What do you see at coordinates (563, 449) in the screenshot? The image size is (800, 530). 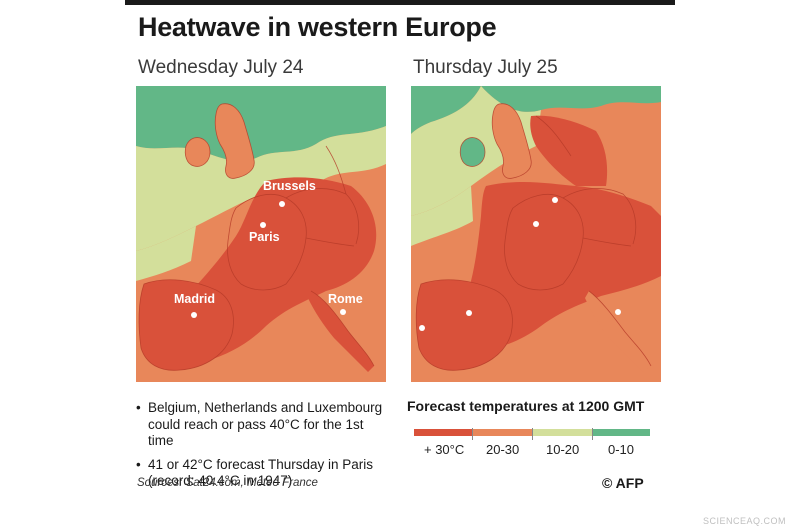 I see `legend-label-10-20: 10-20` at bounding box center [563, 449].